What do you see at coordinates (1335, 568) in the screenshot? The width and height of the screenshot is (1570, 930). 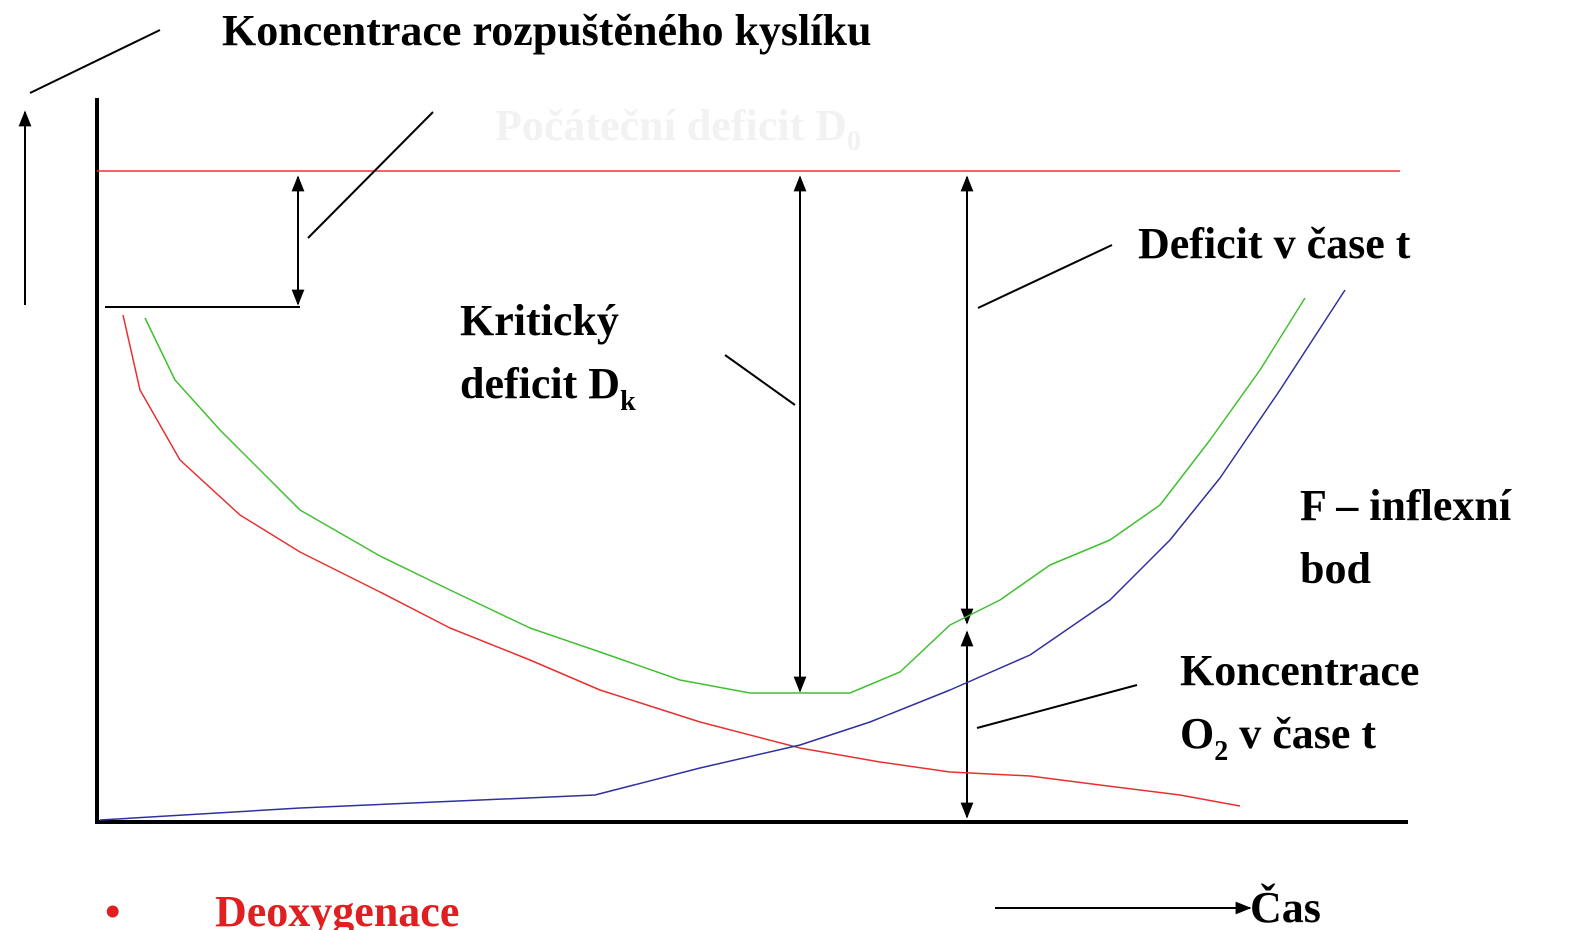 I see `inflection-label: bod` at bounding box center [1335, 568].